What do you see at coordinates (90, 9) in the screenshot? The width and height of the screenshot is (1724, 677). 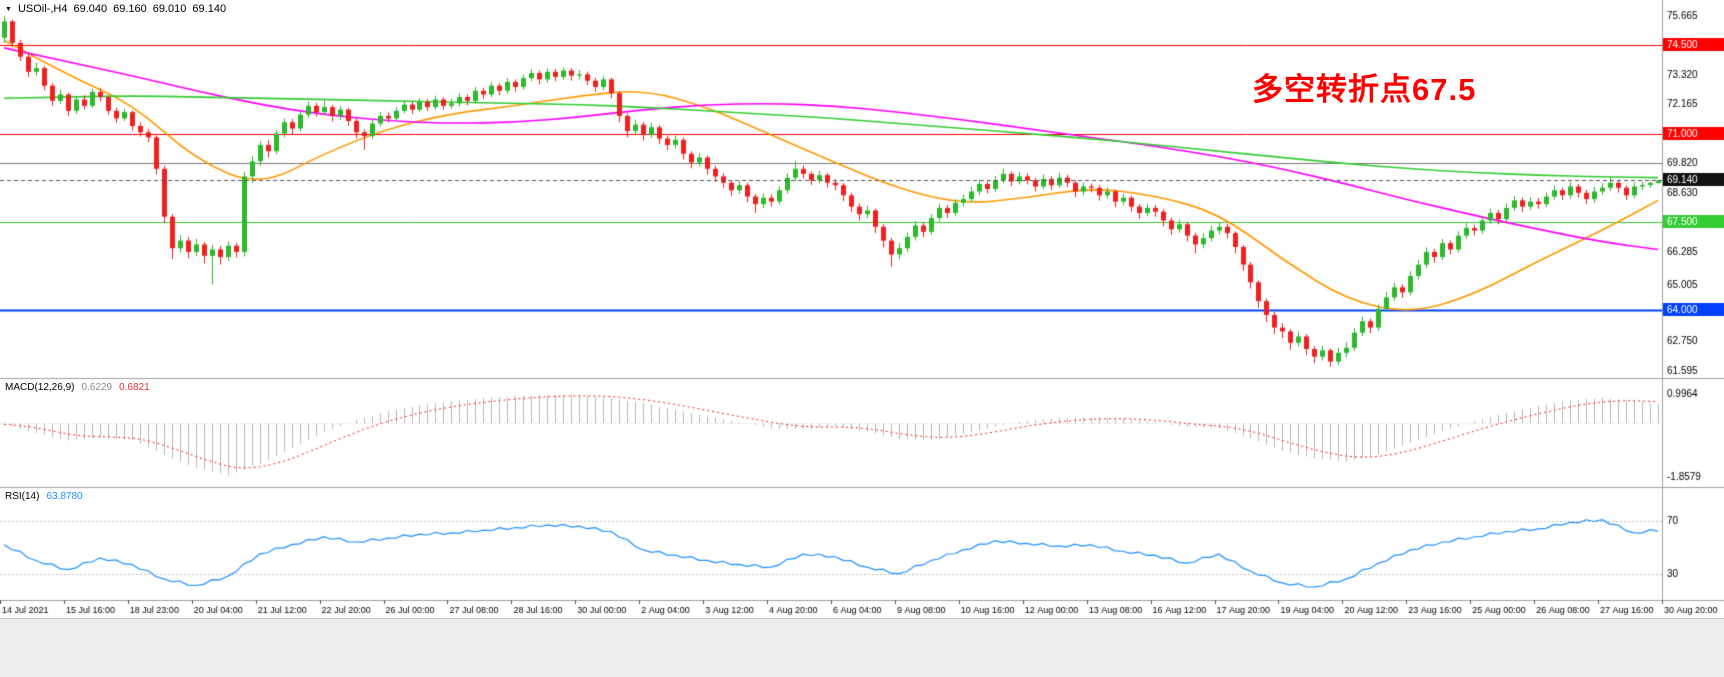 I see `ohlc-open-value: 69.040` at bounding box center [90, 9].